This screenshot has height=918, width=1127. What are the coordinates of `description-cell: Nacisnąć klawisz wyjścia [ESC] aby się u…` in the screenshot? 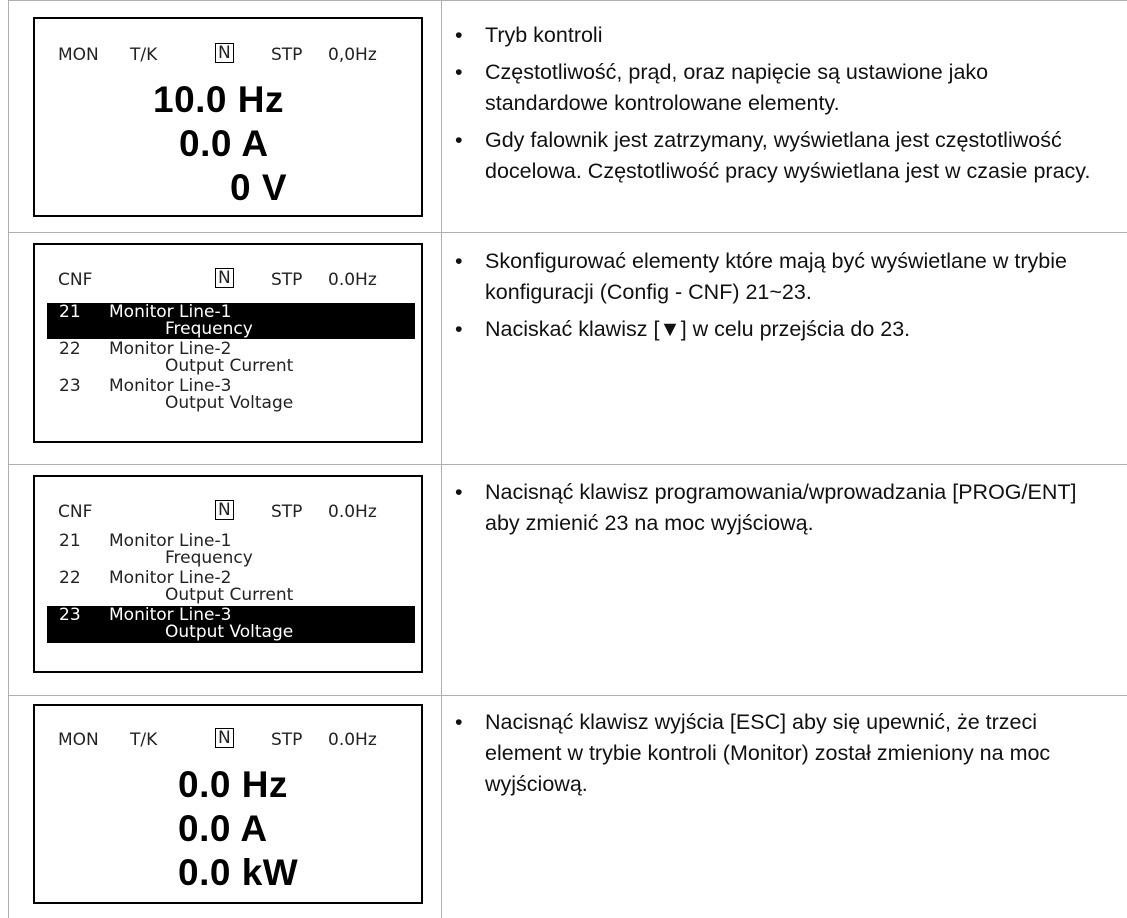 It's located at (784, 756).